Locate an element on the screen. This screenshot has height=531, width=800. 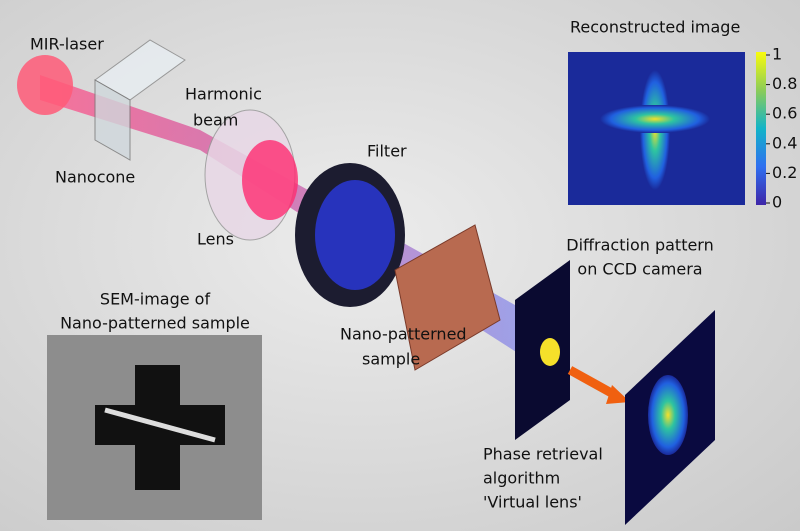
label: Filter is located at coordinates (387, 151).